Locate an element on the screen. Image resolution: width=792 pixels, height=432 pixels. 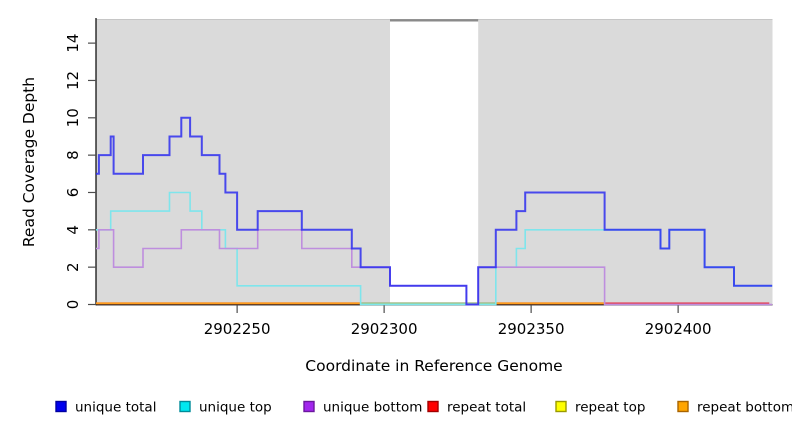
legend-label-repeat-bottom: repeat bottom is located at coordinates (744, 408).